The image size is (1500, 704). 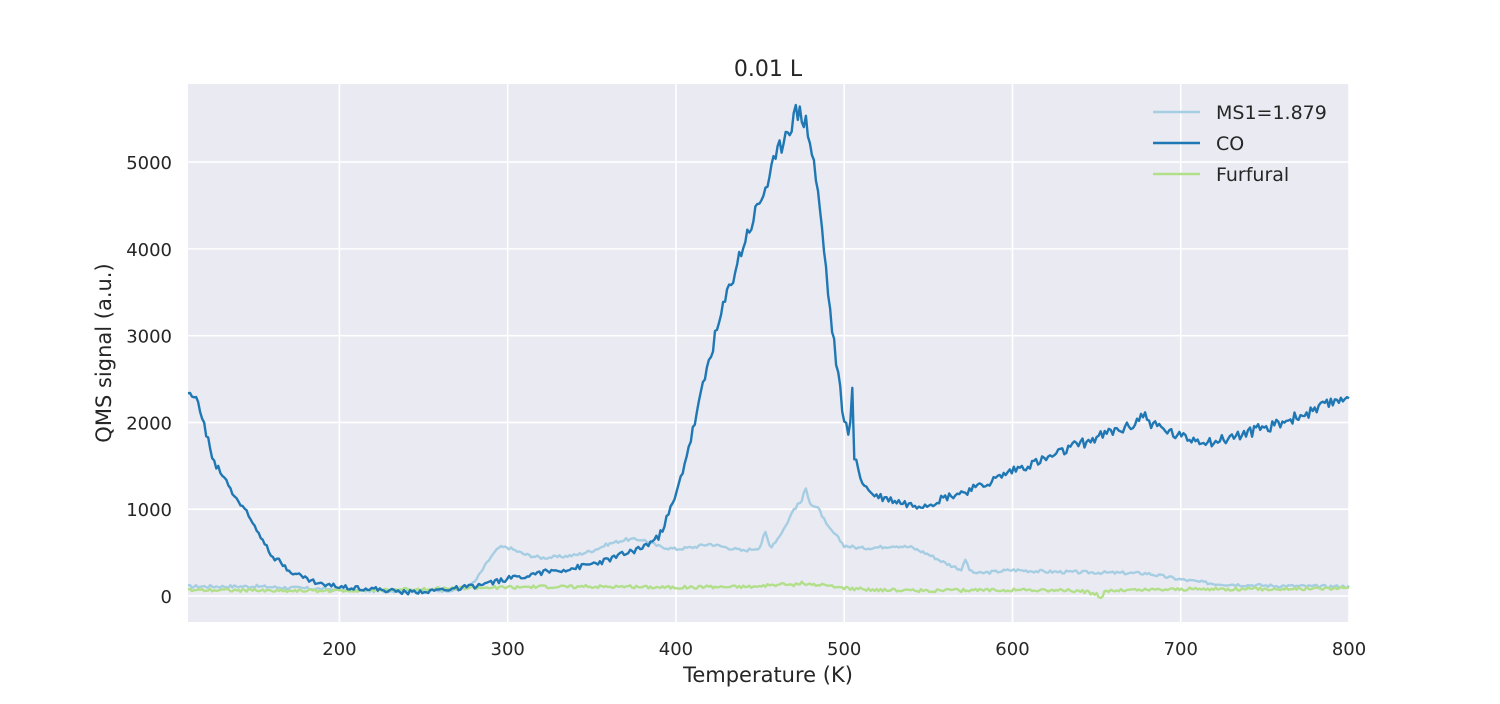 I want to click on legend: MS1=1.879 CO Furfural, so click(x=1240, y=144).